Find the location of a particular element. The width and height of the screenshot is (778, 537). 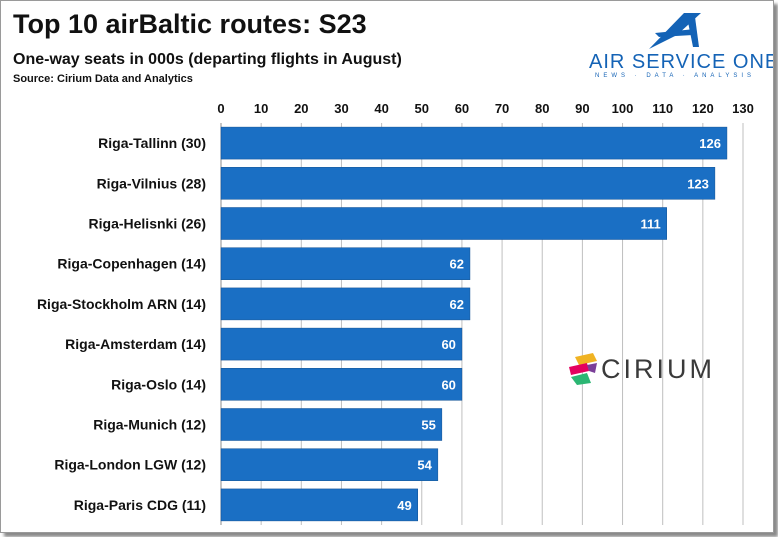

category-label: Riga-Paris CDG (11) is located at coordinates (140, 505).